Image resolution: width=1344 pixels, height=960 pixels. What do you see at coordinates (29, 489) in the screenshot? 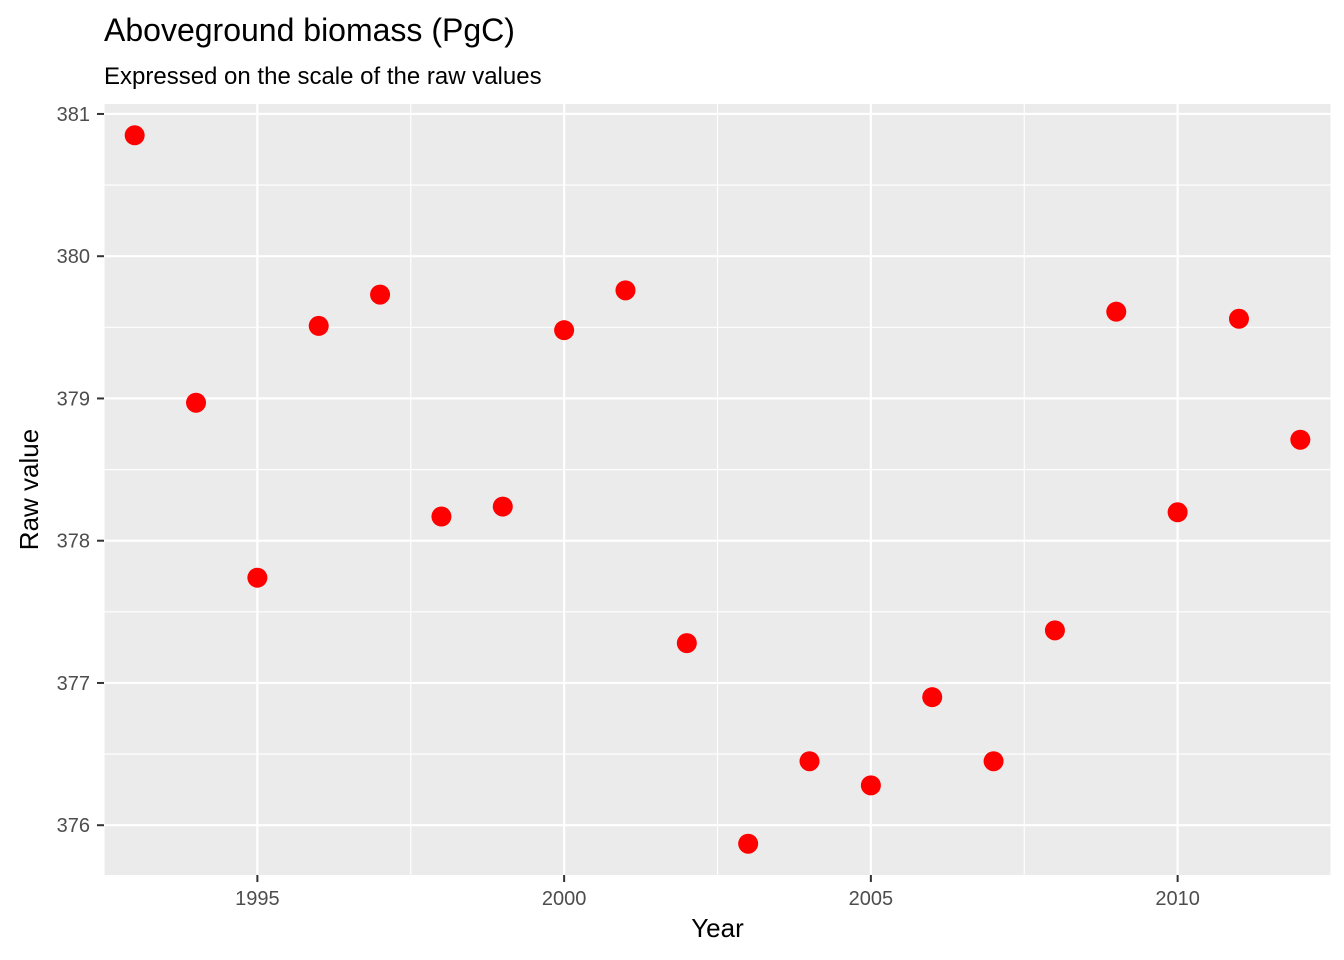
I see `y-axis-title: Raw value` at bounding box center [29, 489].